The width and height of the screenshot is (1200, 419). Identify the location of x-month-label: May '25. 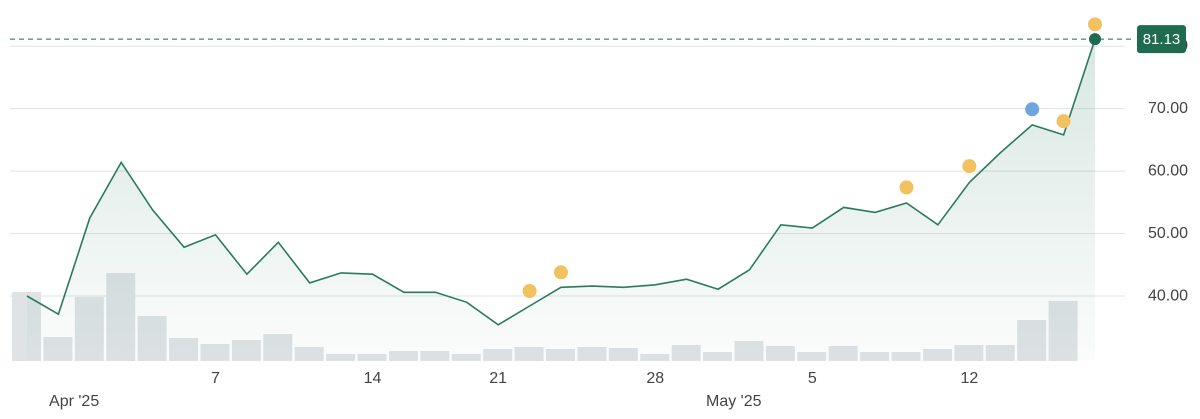
(734, 401).